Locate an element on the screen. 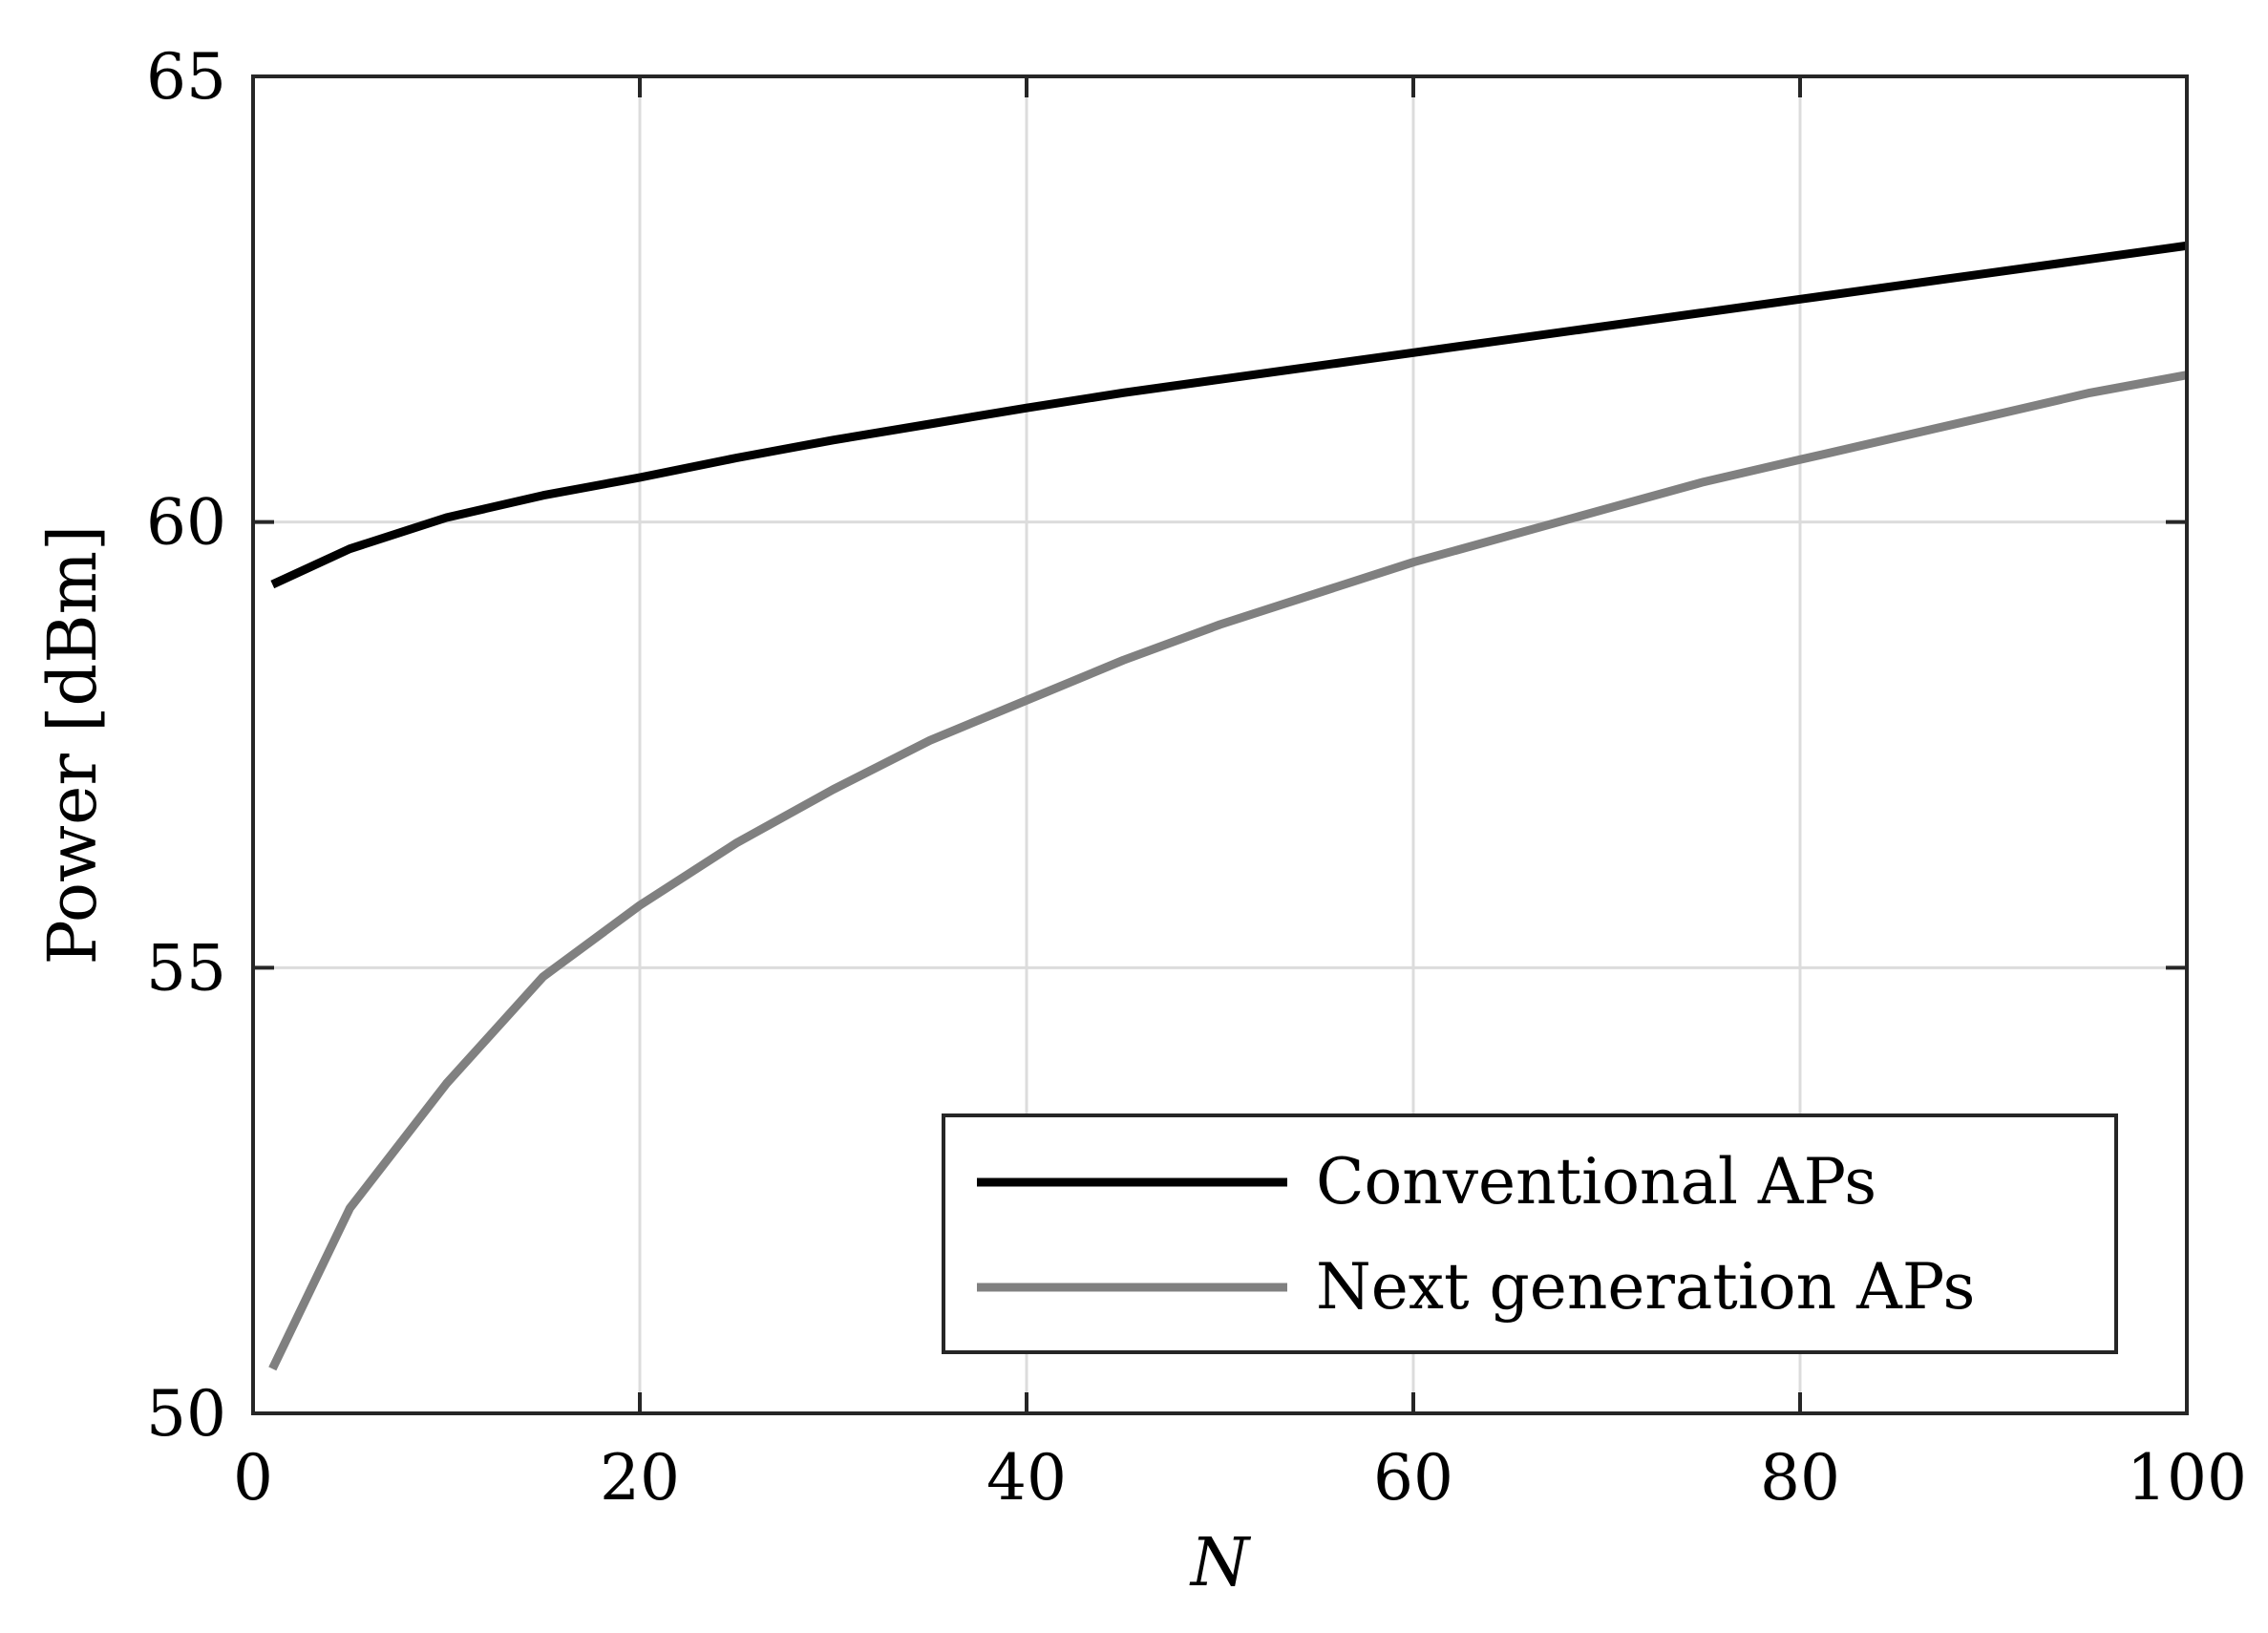 The image size is (2268, 1633). legend-label: Next generation APs is located at coordinates (1645, 1287).